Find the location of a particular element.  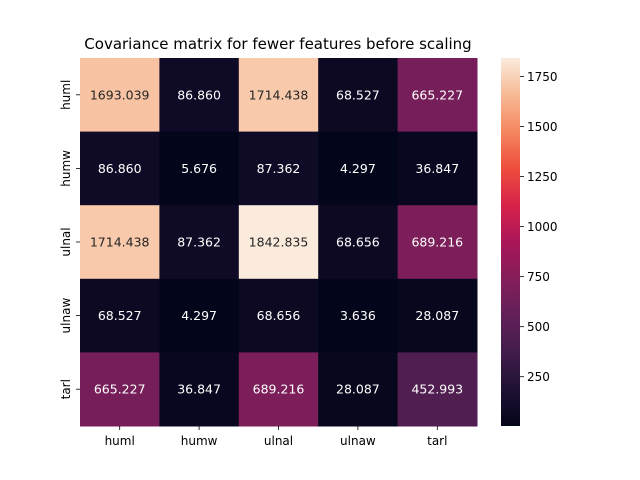

colorbar-tick-label: 250 is located at coordinates (538, 377).